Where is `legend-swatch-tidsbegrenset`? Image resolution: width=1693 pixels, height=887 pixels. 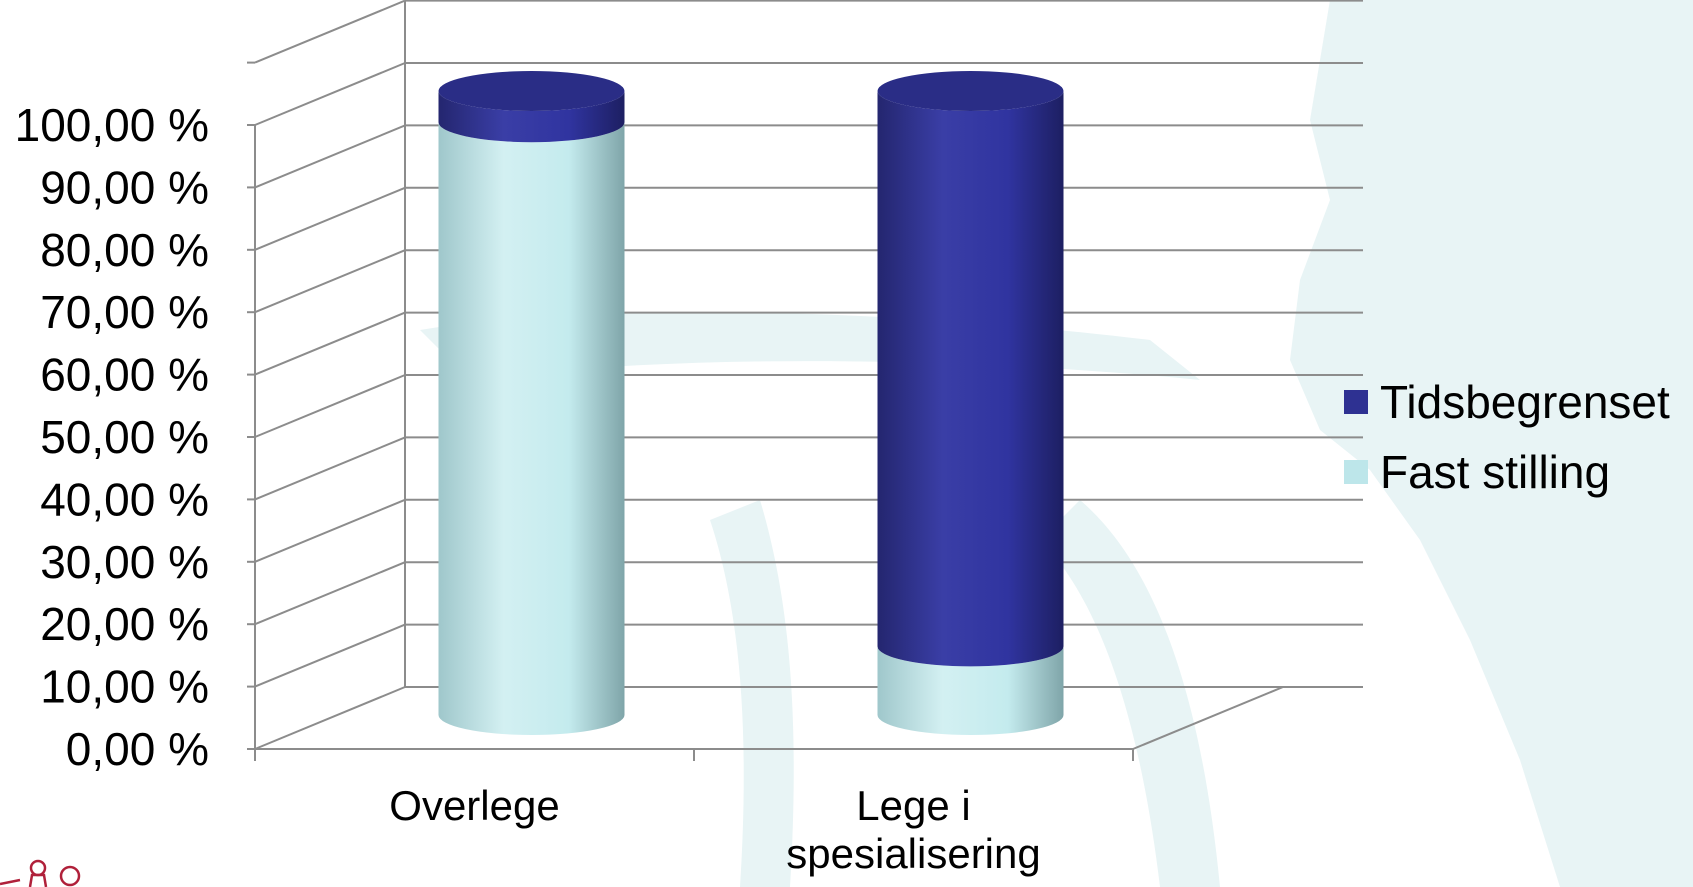
legend-swatch-tidsbegrenset is located at coordinates (1356, 402).